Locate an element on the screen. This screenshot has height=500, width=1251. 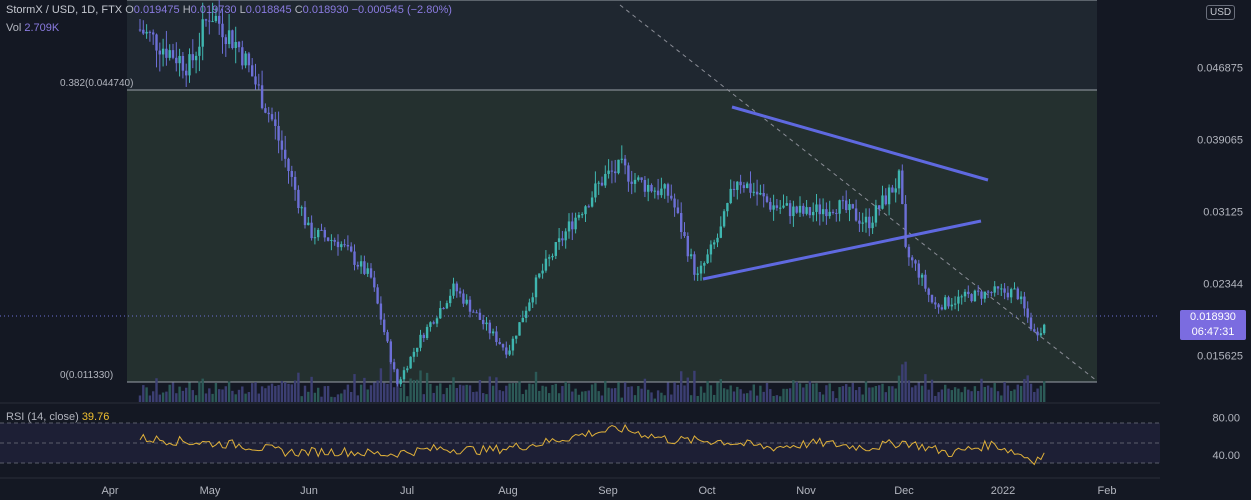
high-label: H is located at coordinates (186, 10).